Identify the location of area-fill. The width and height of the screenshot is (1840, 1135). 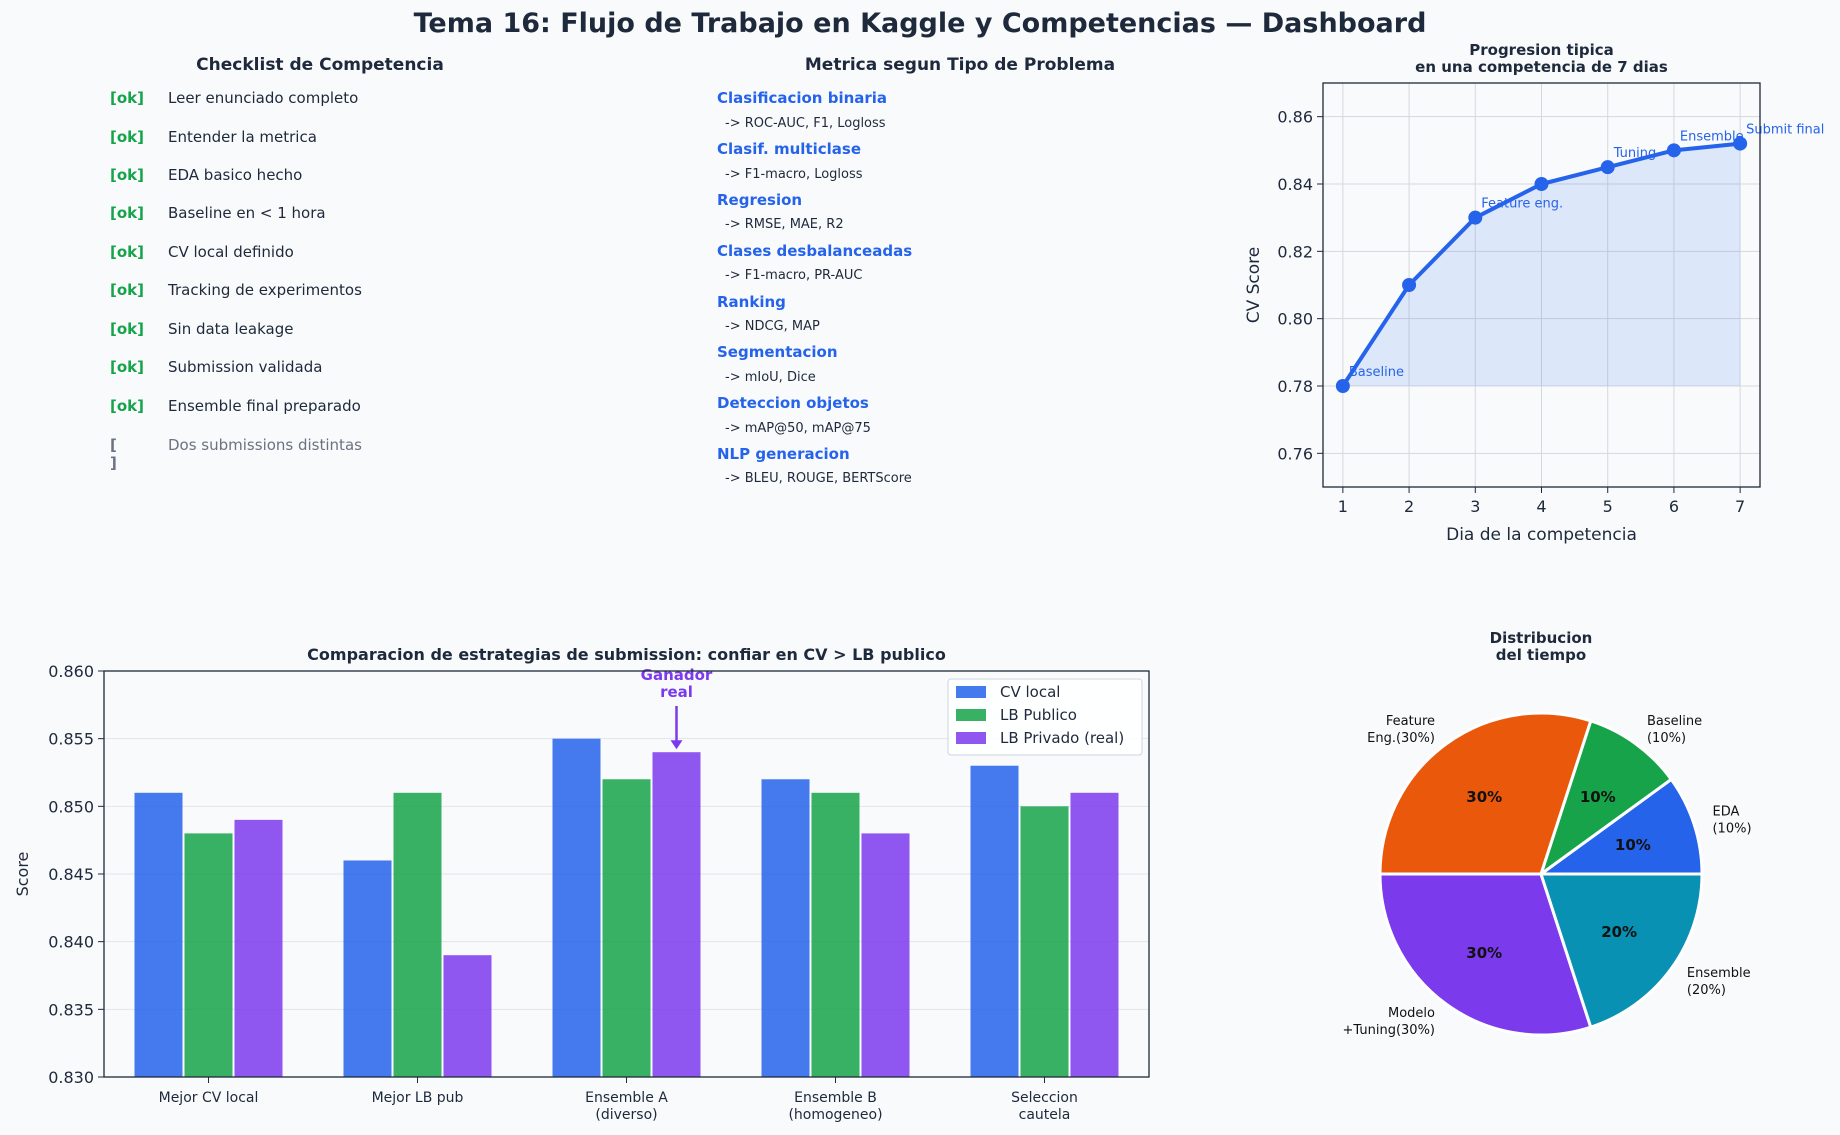
(1541, 264).